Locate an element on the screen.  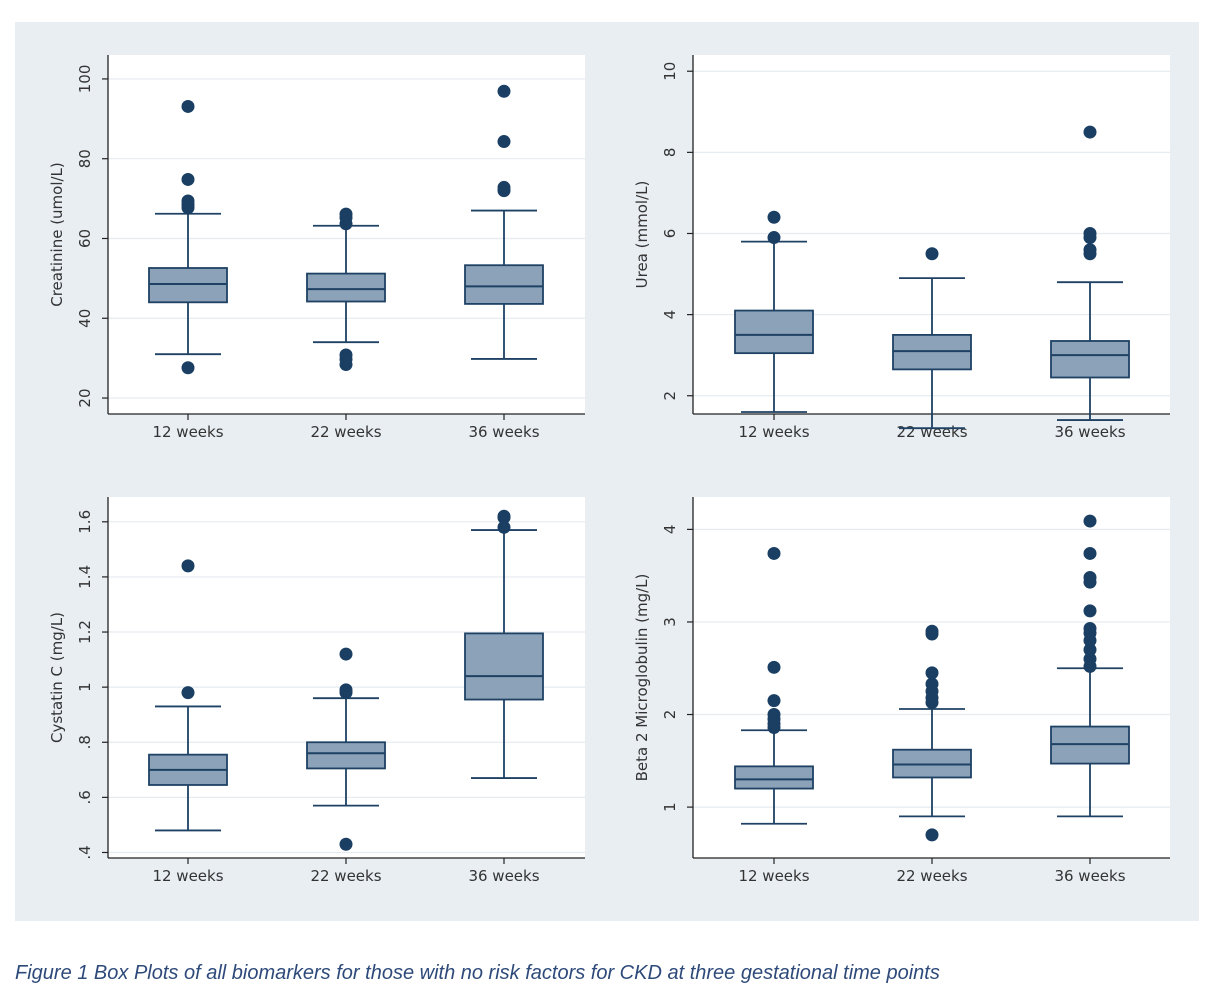
y-tick-label: .6 is located at coordinates (85, 797).